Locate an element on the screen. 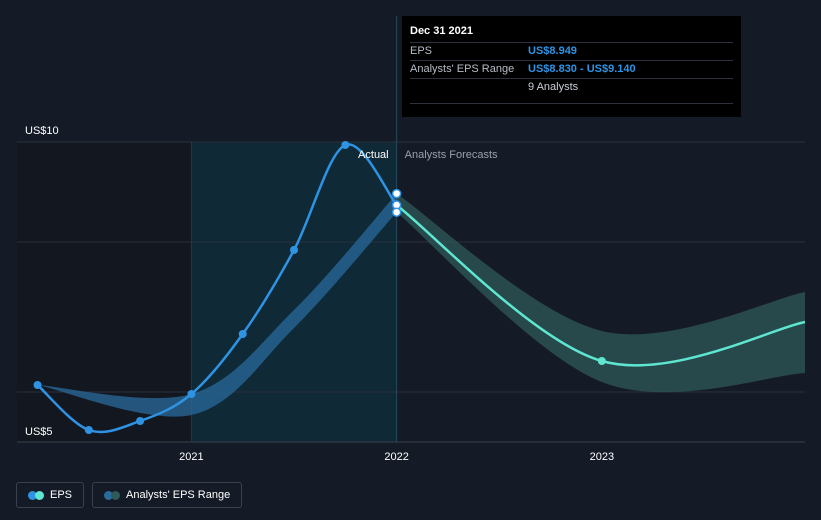  legend: EPS Analysts' EPS Range is located at coordinates (129, 495).